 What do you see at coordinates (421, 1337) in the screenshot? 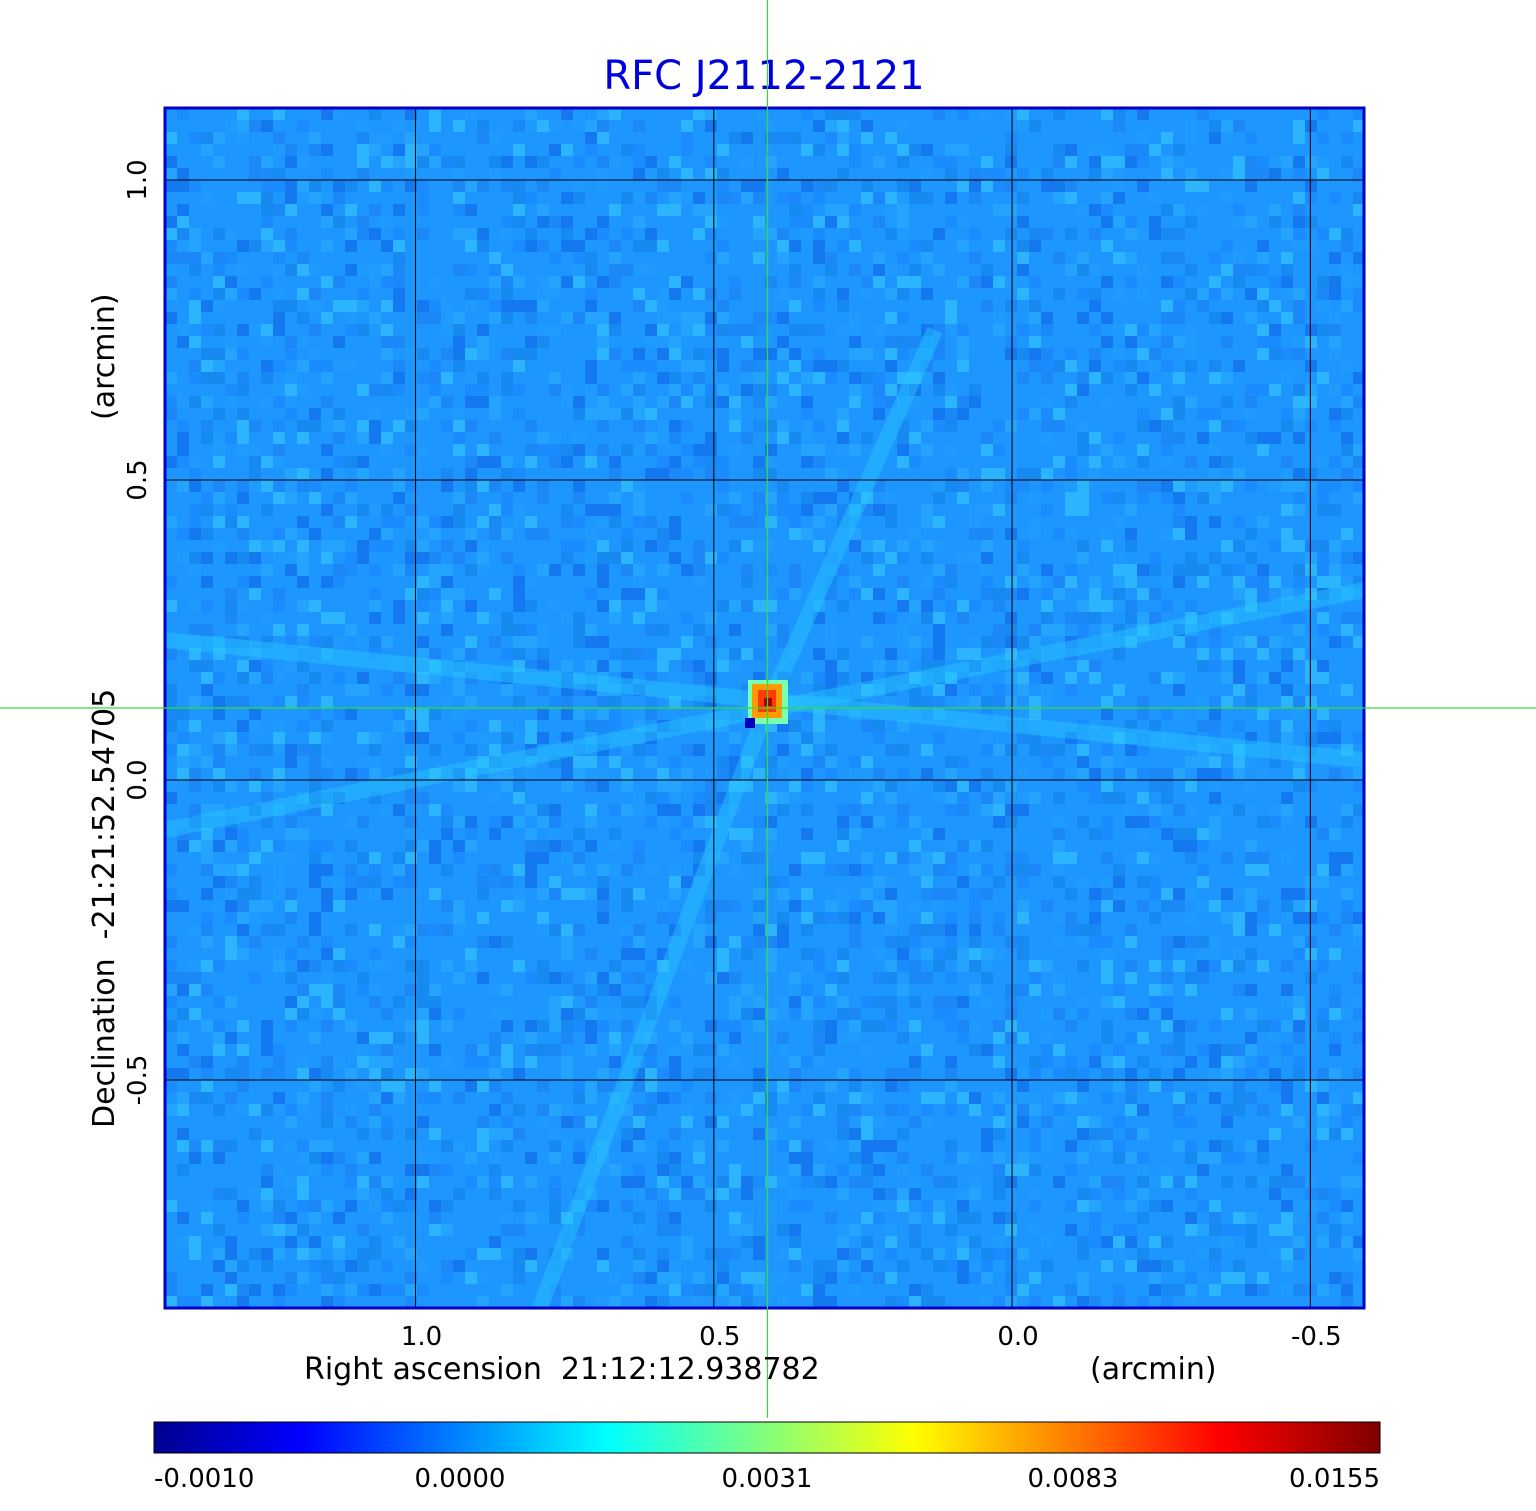
I see `x-tick-label-0: 1.0` at bounding box center [421, 1337].